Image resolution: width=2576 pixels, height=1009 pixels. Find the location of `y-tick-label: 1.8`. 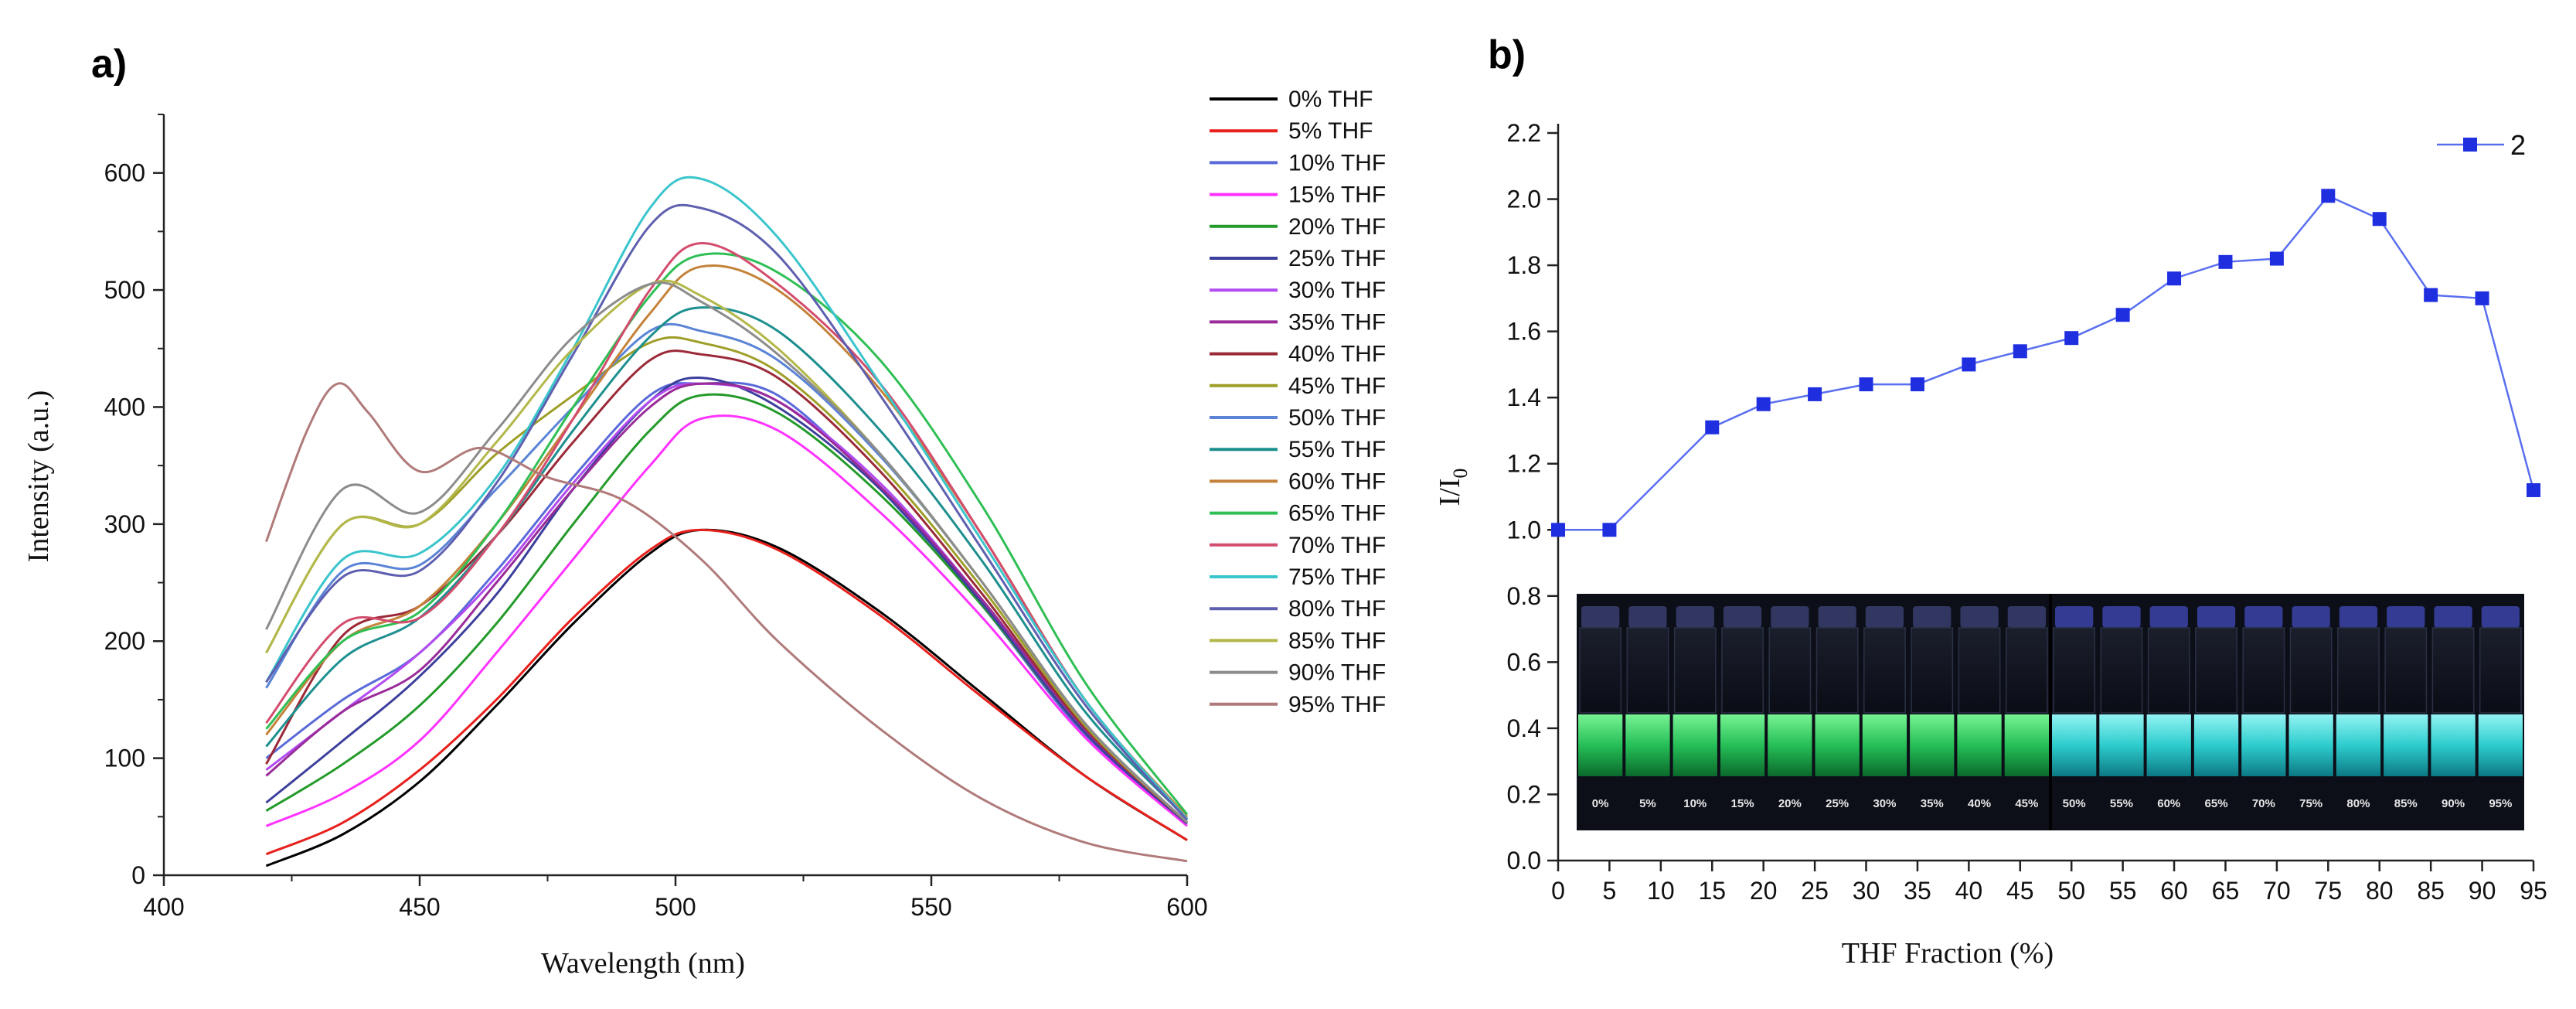

y-tick-label: 1.8 is located at coordinates (1524, 265).